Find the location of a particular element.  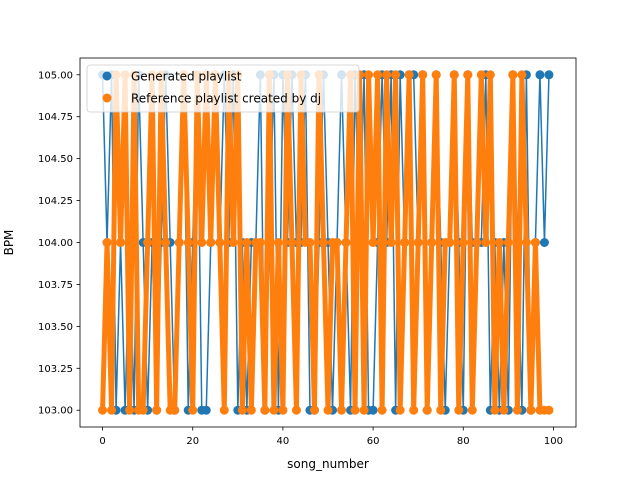

x-tick-label: 40 is located at coordinates (283, 441).